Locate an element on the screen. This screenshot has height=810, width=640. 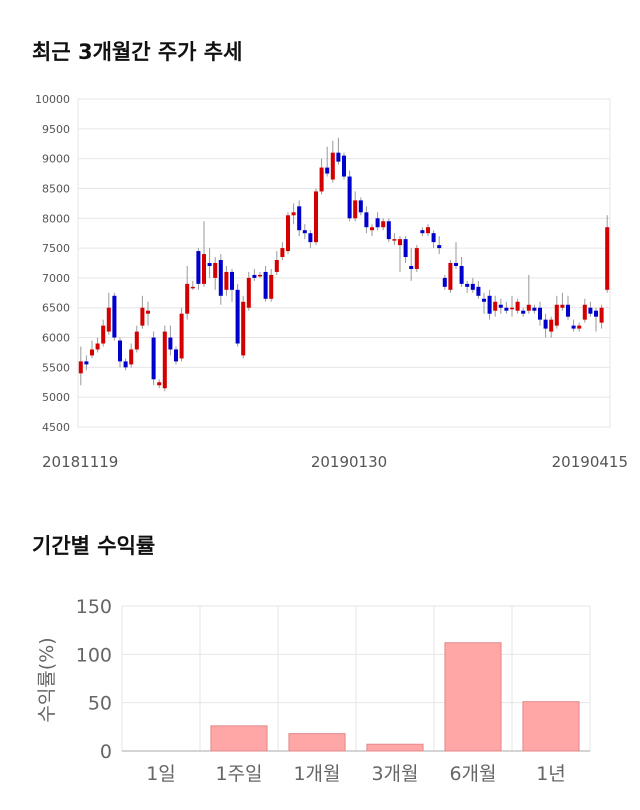
y-tick-label: 4500 is located at coordinates (56, 427).